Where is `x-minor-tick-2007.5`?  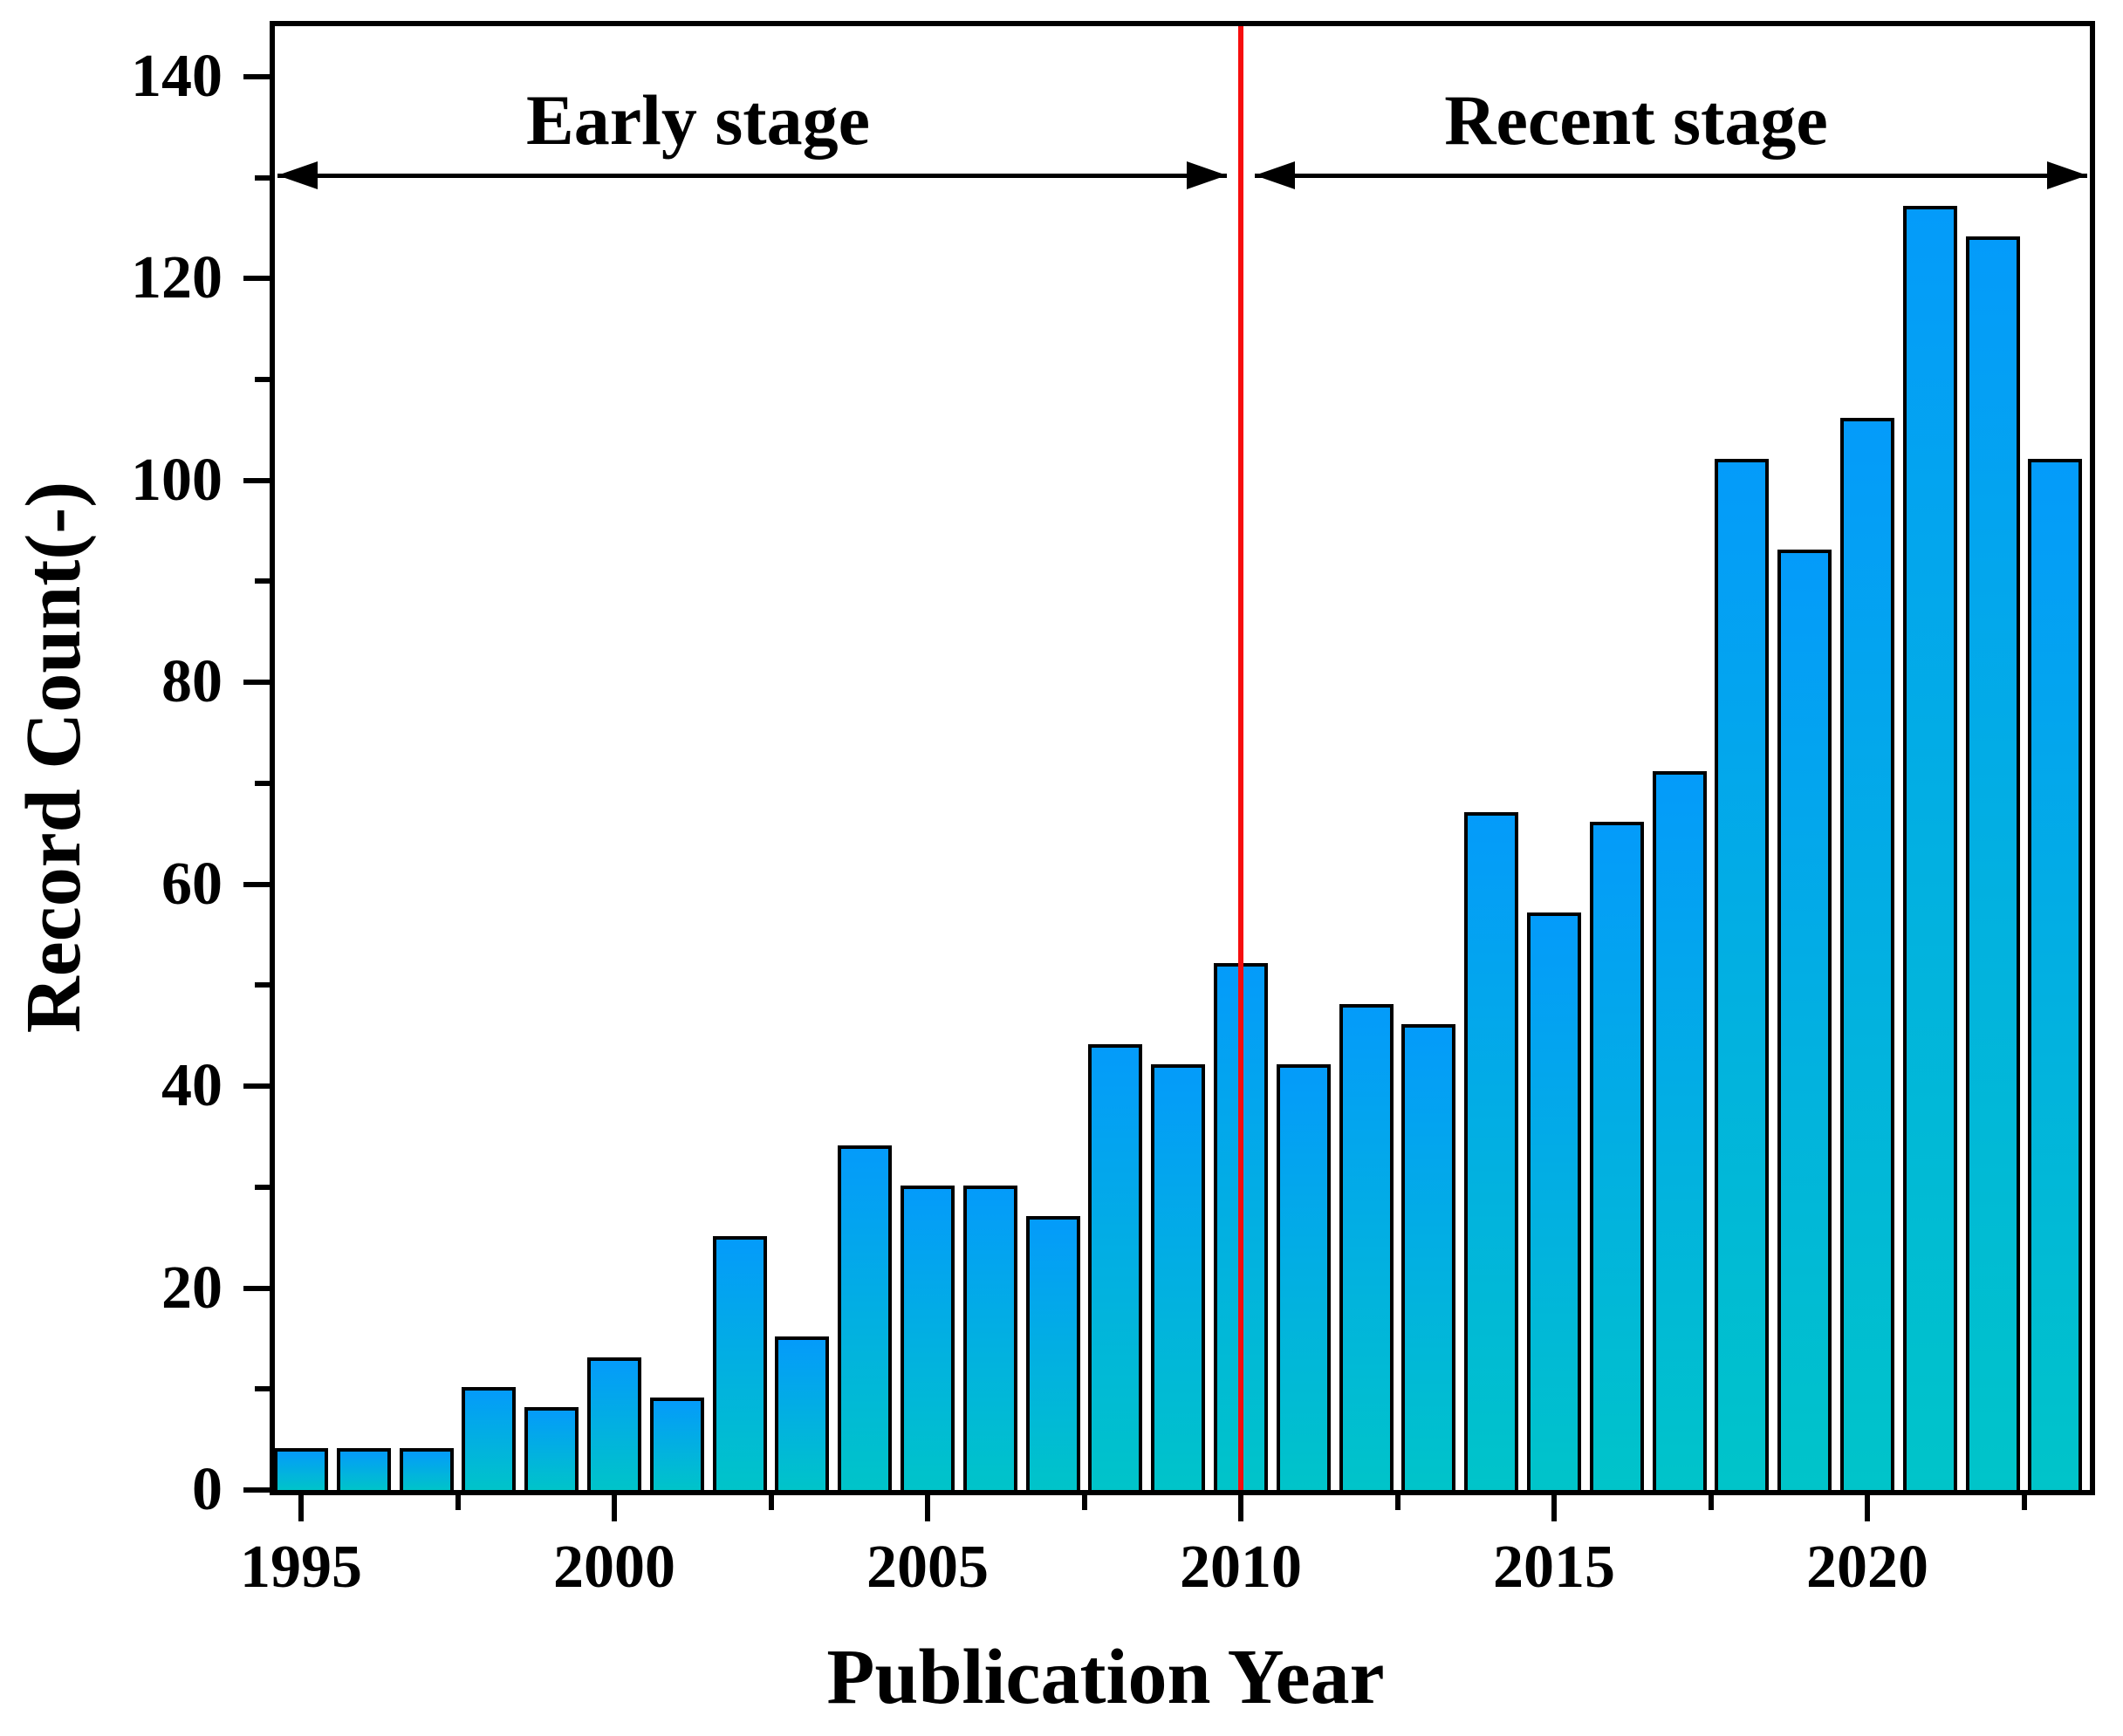
x-minor-tick-2007.5 is located at coordinates (1084, 1502).